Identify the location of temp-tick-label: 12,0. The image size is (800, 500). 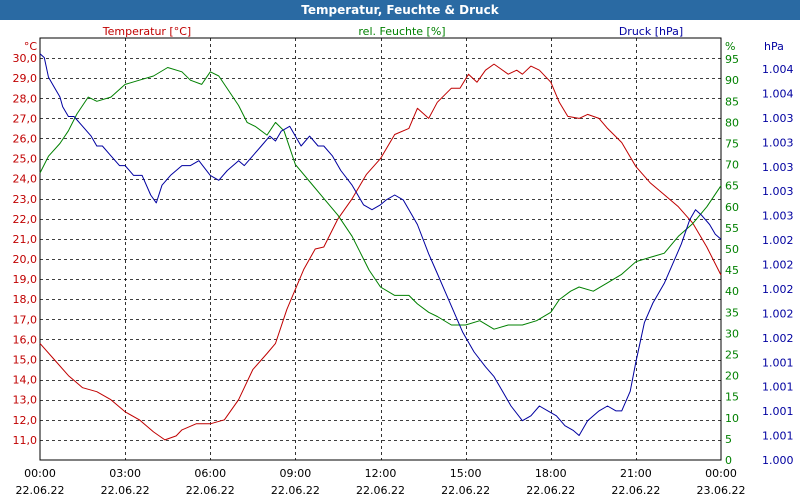
(25, 420).